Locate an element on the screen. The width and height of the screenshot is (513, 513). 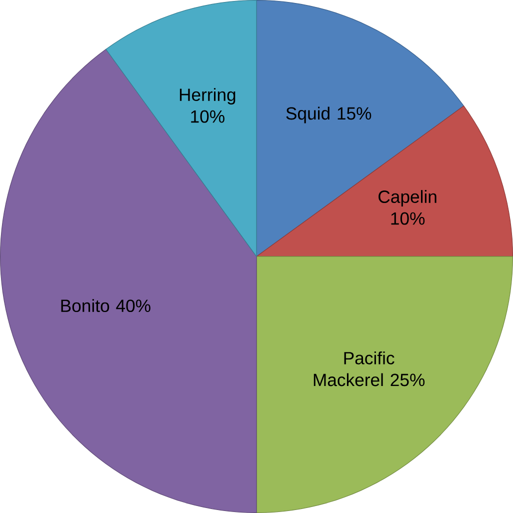
slice-label: Capelin is located at coordinates (407, 198).